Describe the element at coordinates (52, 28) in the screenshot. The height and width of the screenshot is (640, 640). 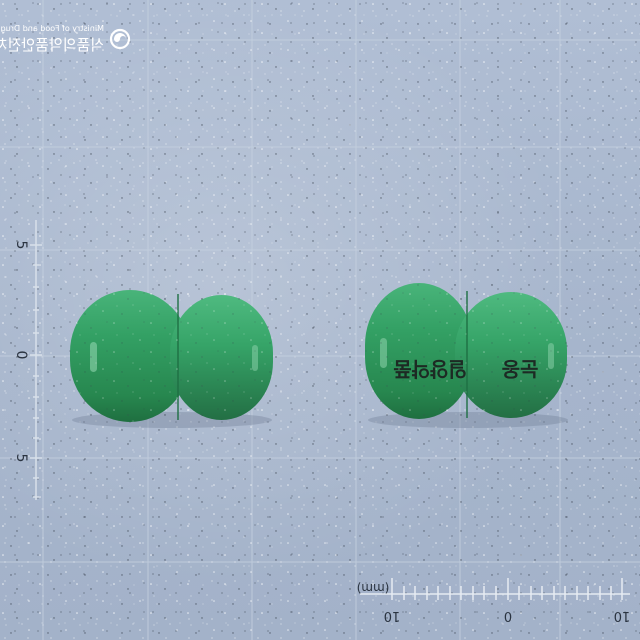
I see `watermark-english: Ministry of Food and Drug Safety` at that location.